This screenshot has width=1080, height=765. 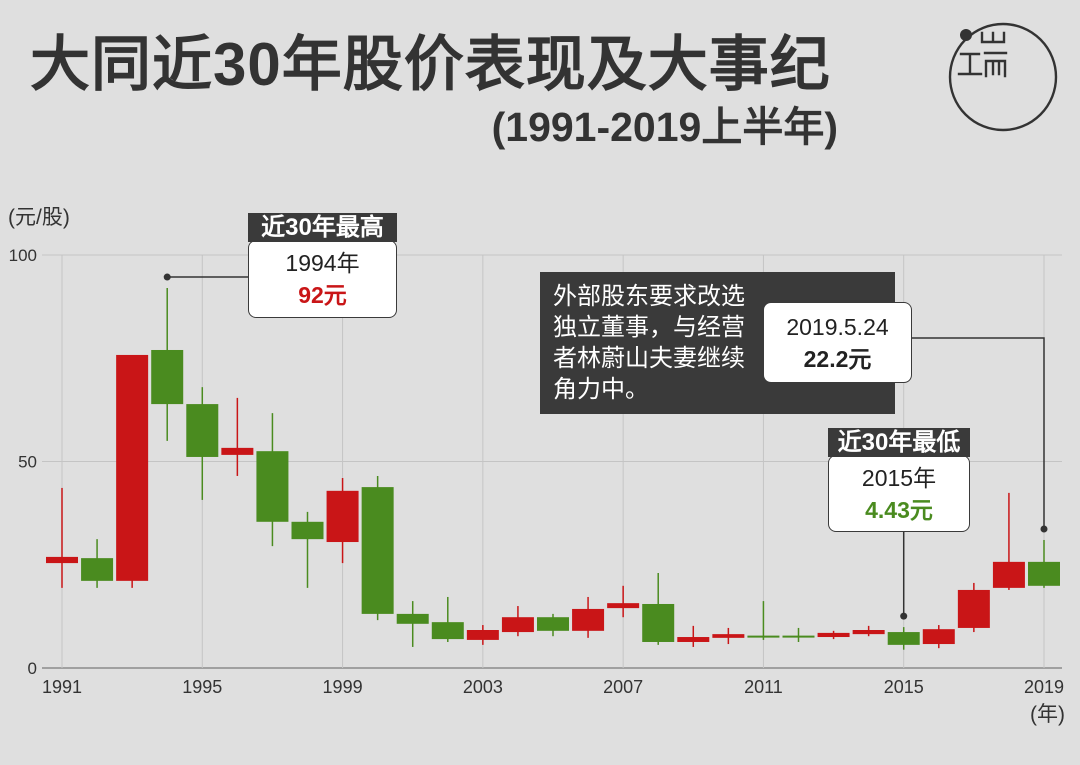 What do you see at coordinates (837, 326) in the screenshot?
I see `annotation-event-date: 2019.5.24` at bounding box center [837, 326].